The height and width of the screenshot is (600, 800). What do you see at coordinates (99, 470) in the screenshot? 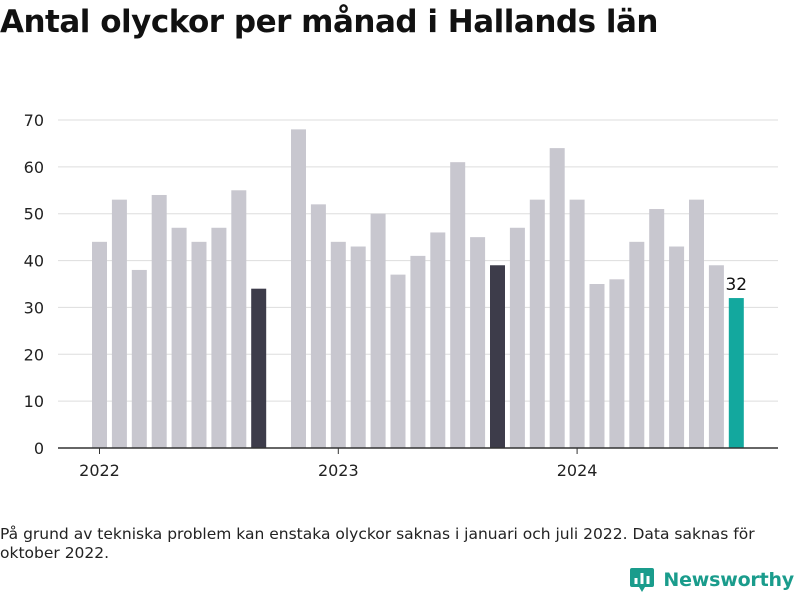
I see `x-tick-label-2022: 2022` at bounding box center [99, 470].